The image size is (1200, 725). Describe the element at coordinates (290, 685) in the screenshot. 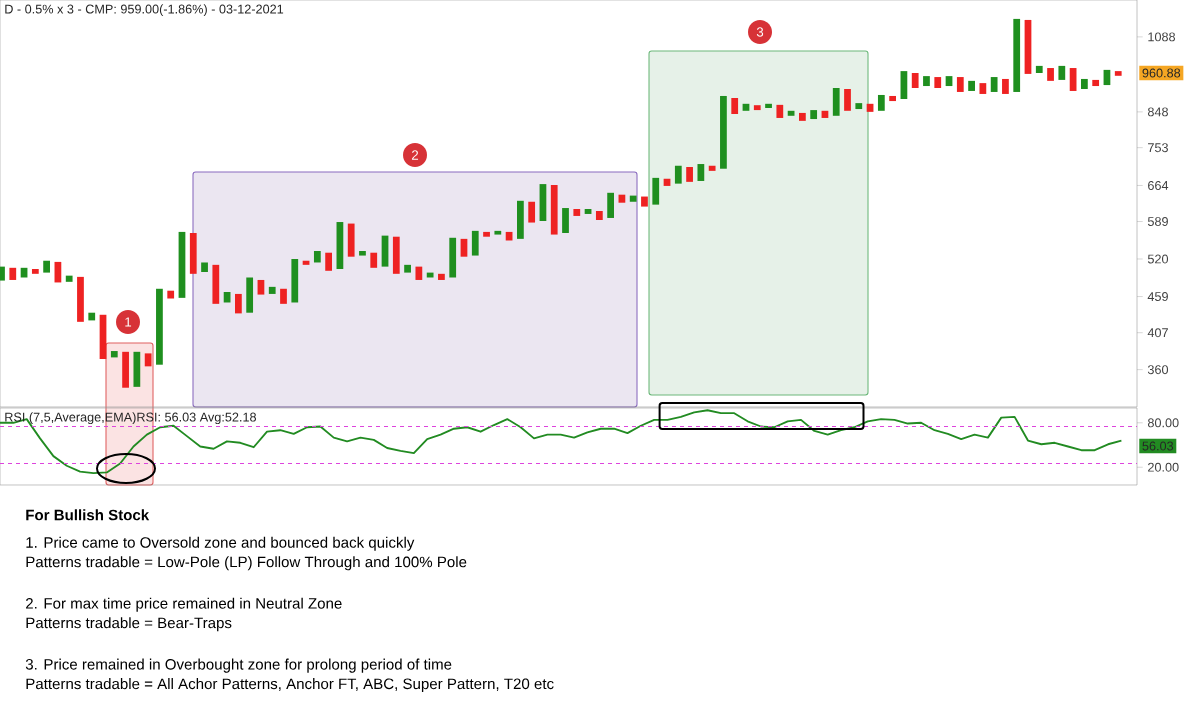

I see `text: Patterns tradable = All Achor Patterns, Anchor FT, ABC, Super Pattern, T20 etc` at that location.